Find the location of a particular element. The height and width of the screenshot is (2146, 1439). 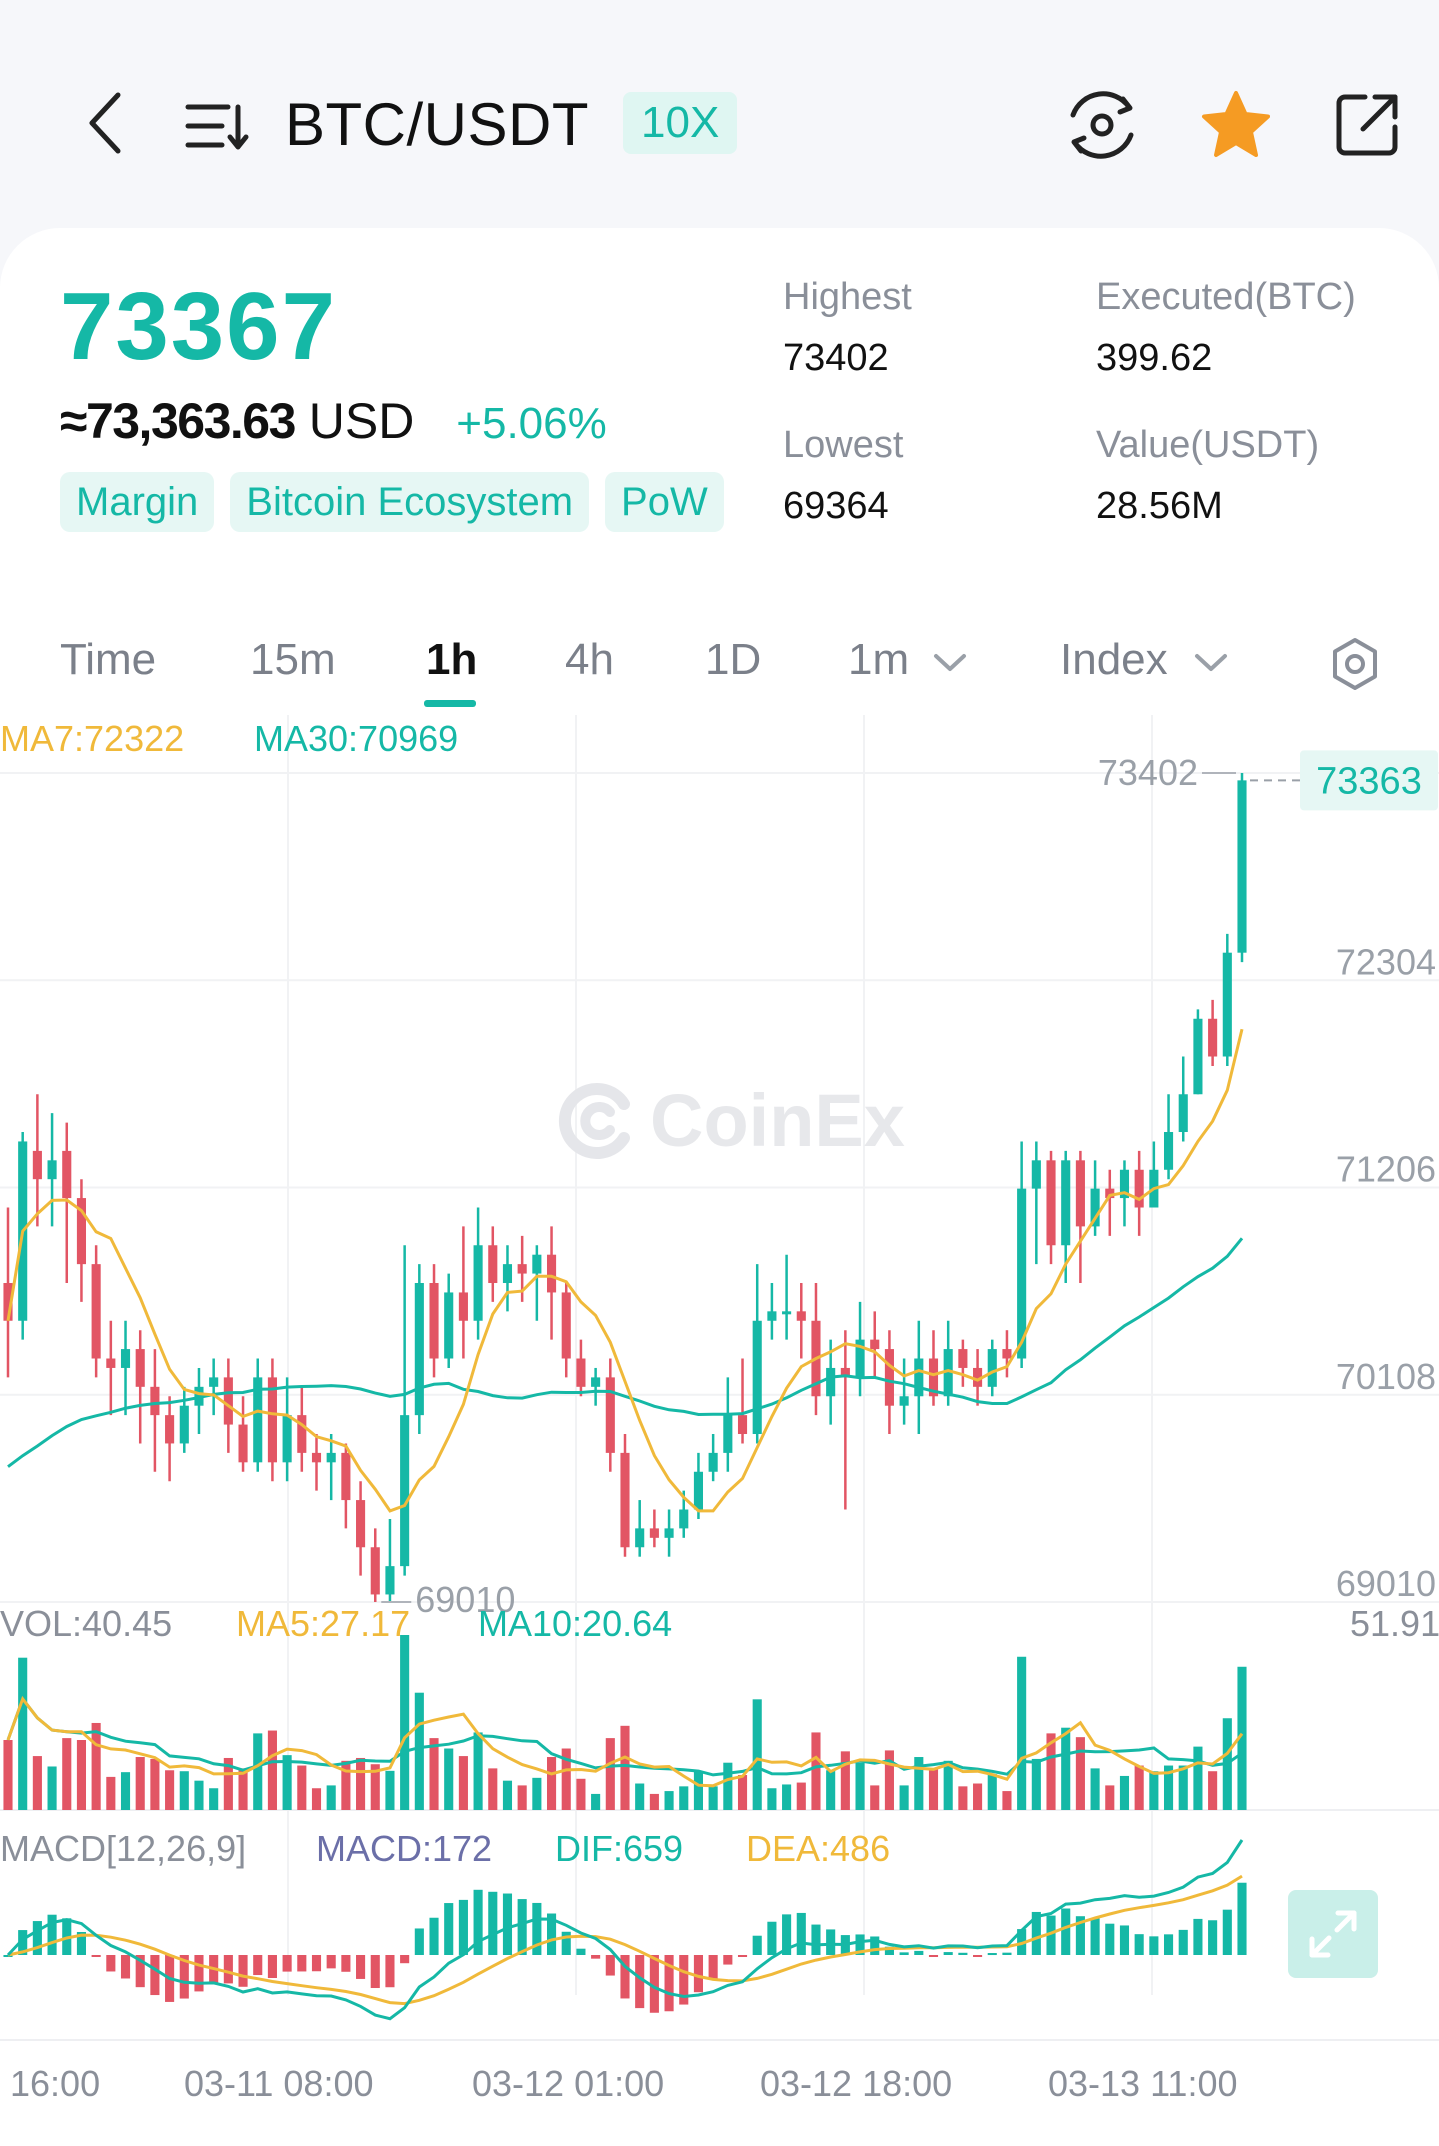

watch-button is located at coordinates (1102, 125).